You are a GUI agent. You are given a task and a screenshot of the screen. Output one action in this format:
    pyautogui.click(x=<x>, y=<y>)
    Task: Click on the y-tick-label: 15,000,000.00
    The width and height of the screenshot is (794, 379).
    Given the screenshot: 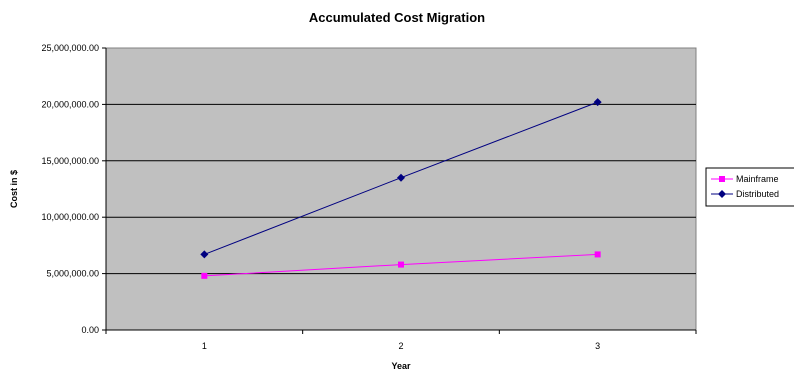 What is the action you would take?
    pyautogui.click(x=70, y=161)
    